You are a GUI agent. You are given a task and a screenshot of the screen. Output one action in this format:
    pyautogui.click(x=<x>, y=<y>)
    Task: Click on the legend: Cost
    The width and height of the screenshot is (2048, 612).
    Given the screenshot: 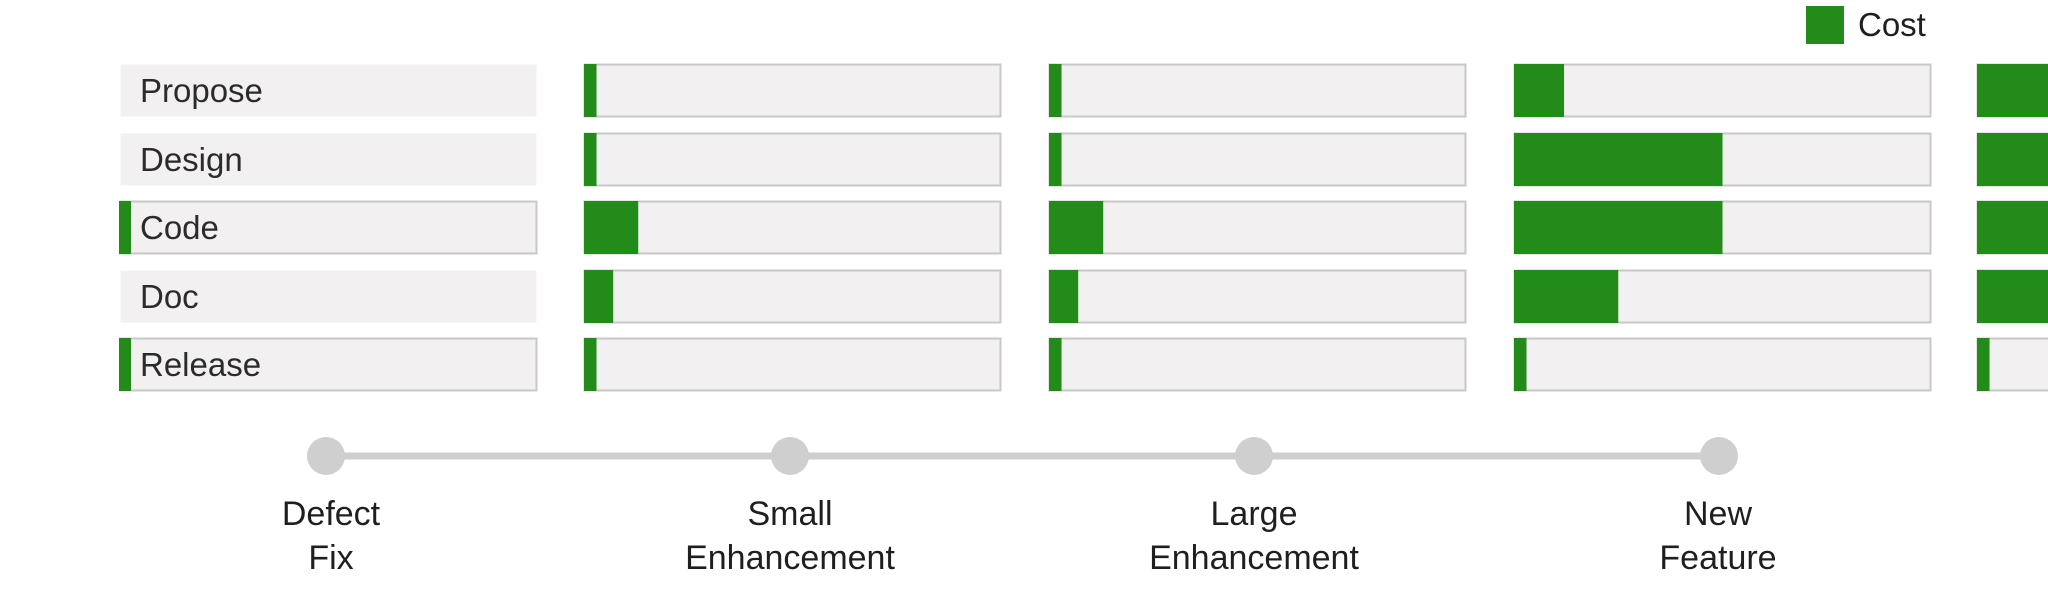 What is the action you would take?
    pyautogui.click(x=1866, y=25)
    